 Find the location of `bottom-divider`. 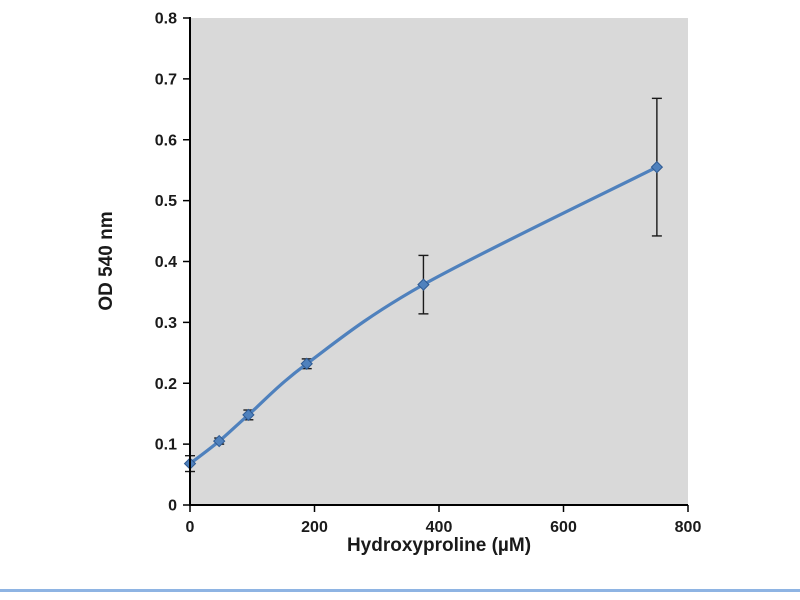

bottom-divider is located at coordinates (400, 590).